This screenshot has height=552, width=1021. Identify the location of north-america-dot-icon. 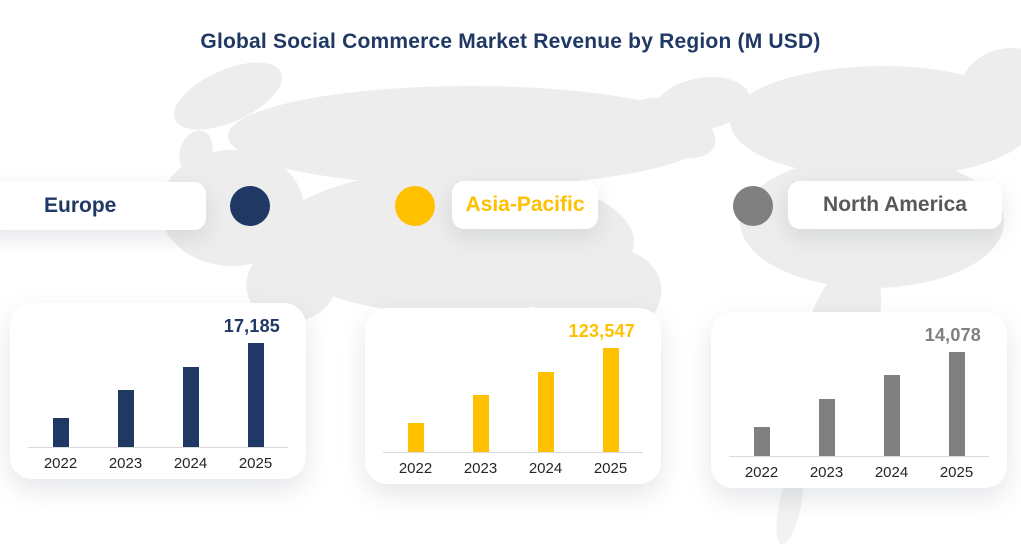
(753, 206).